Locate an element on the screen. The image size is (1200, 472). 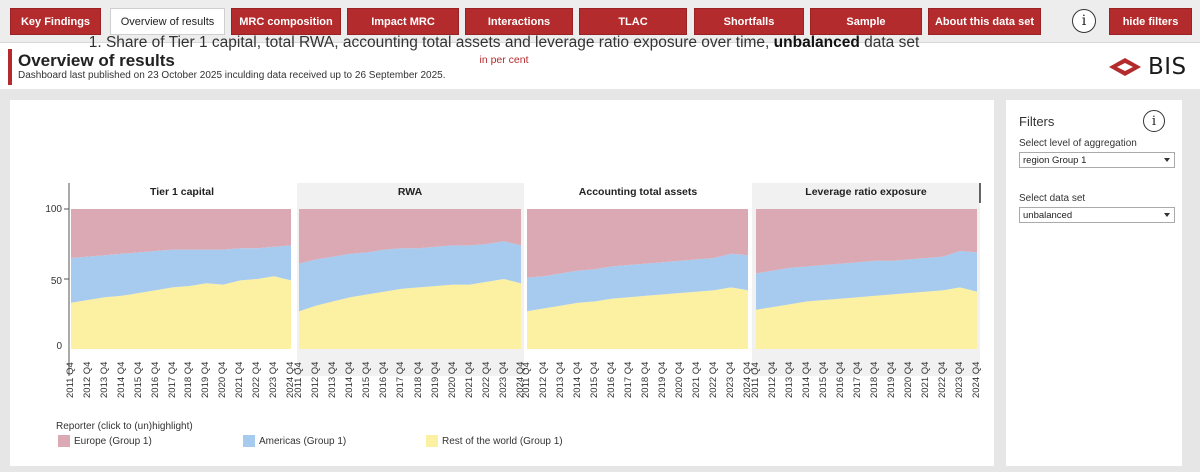
panel-title-leverage: Leverage ratio exposure is located at coordinates (866, 192).